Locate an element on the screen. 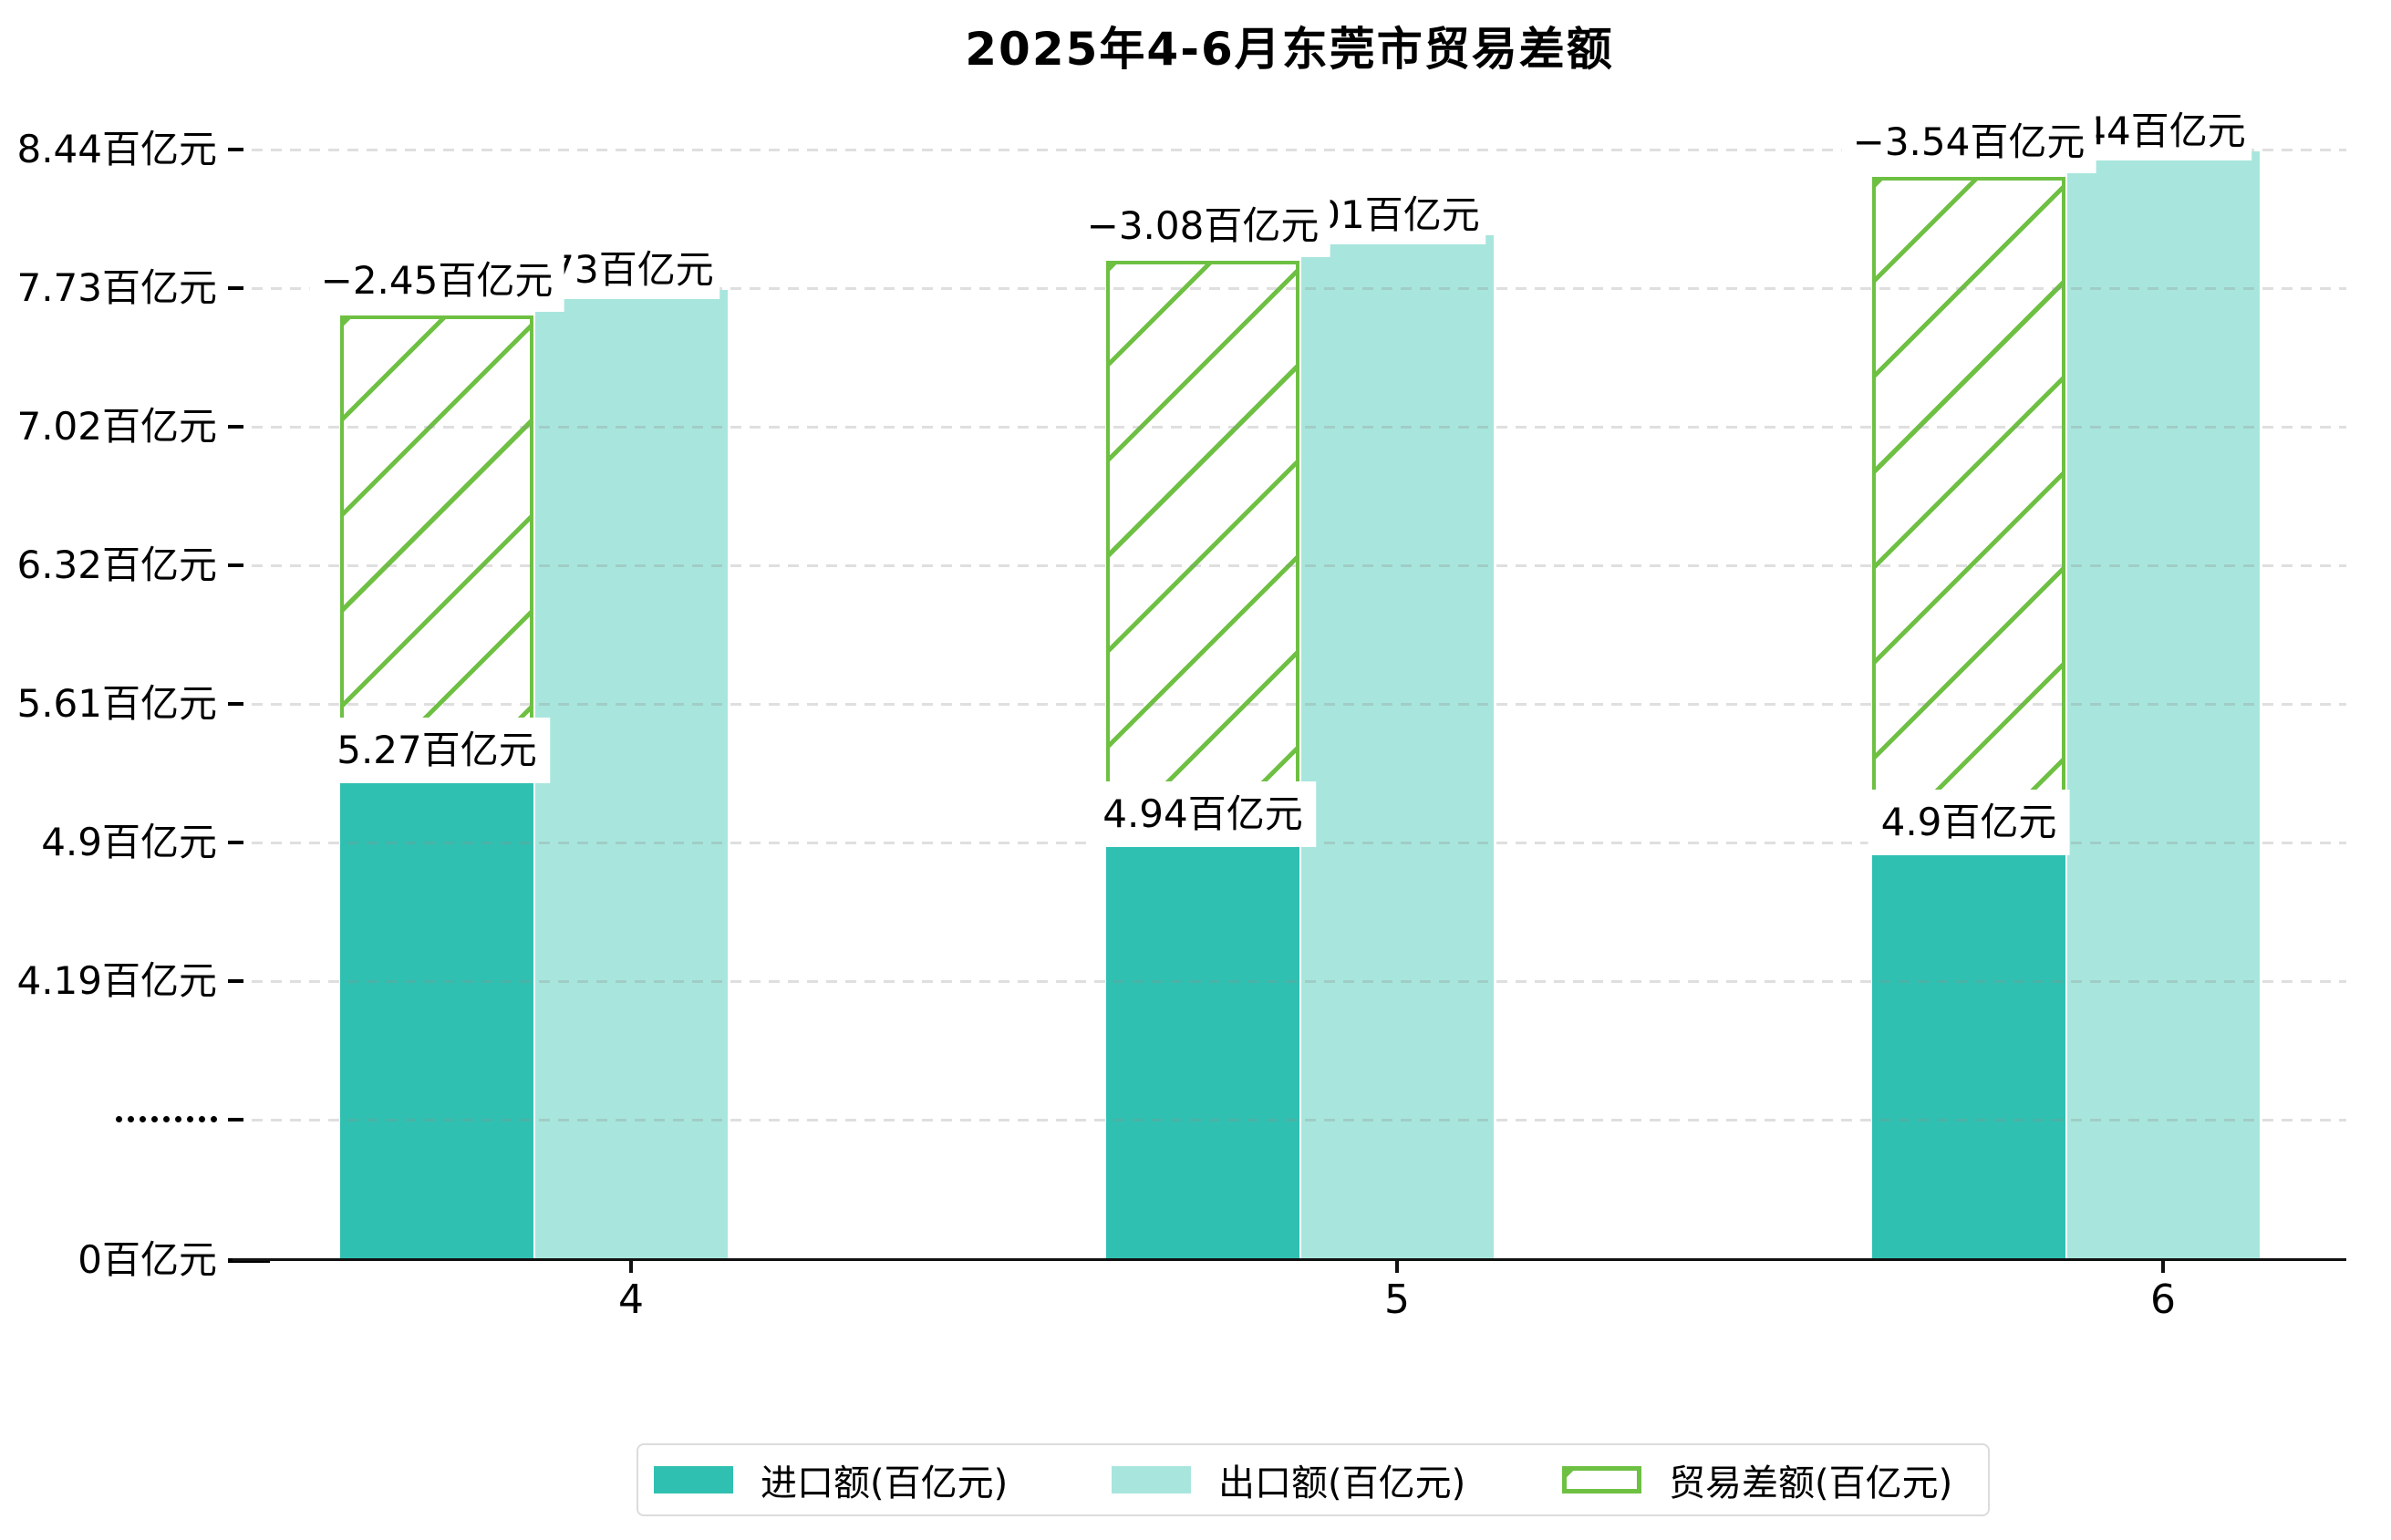  legend-label-export: 出口额(百亿元) is located at coordinates (1342, 1483).